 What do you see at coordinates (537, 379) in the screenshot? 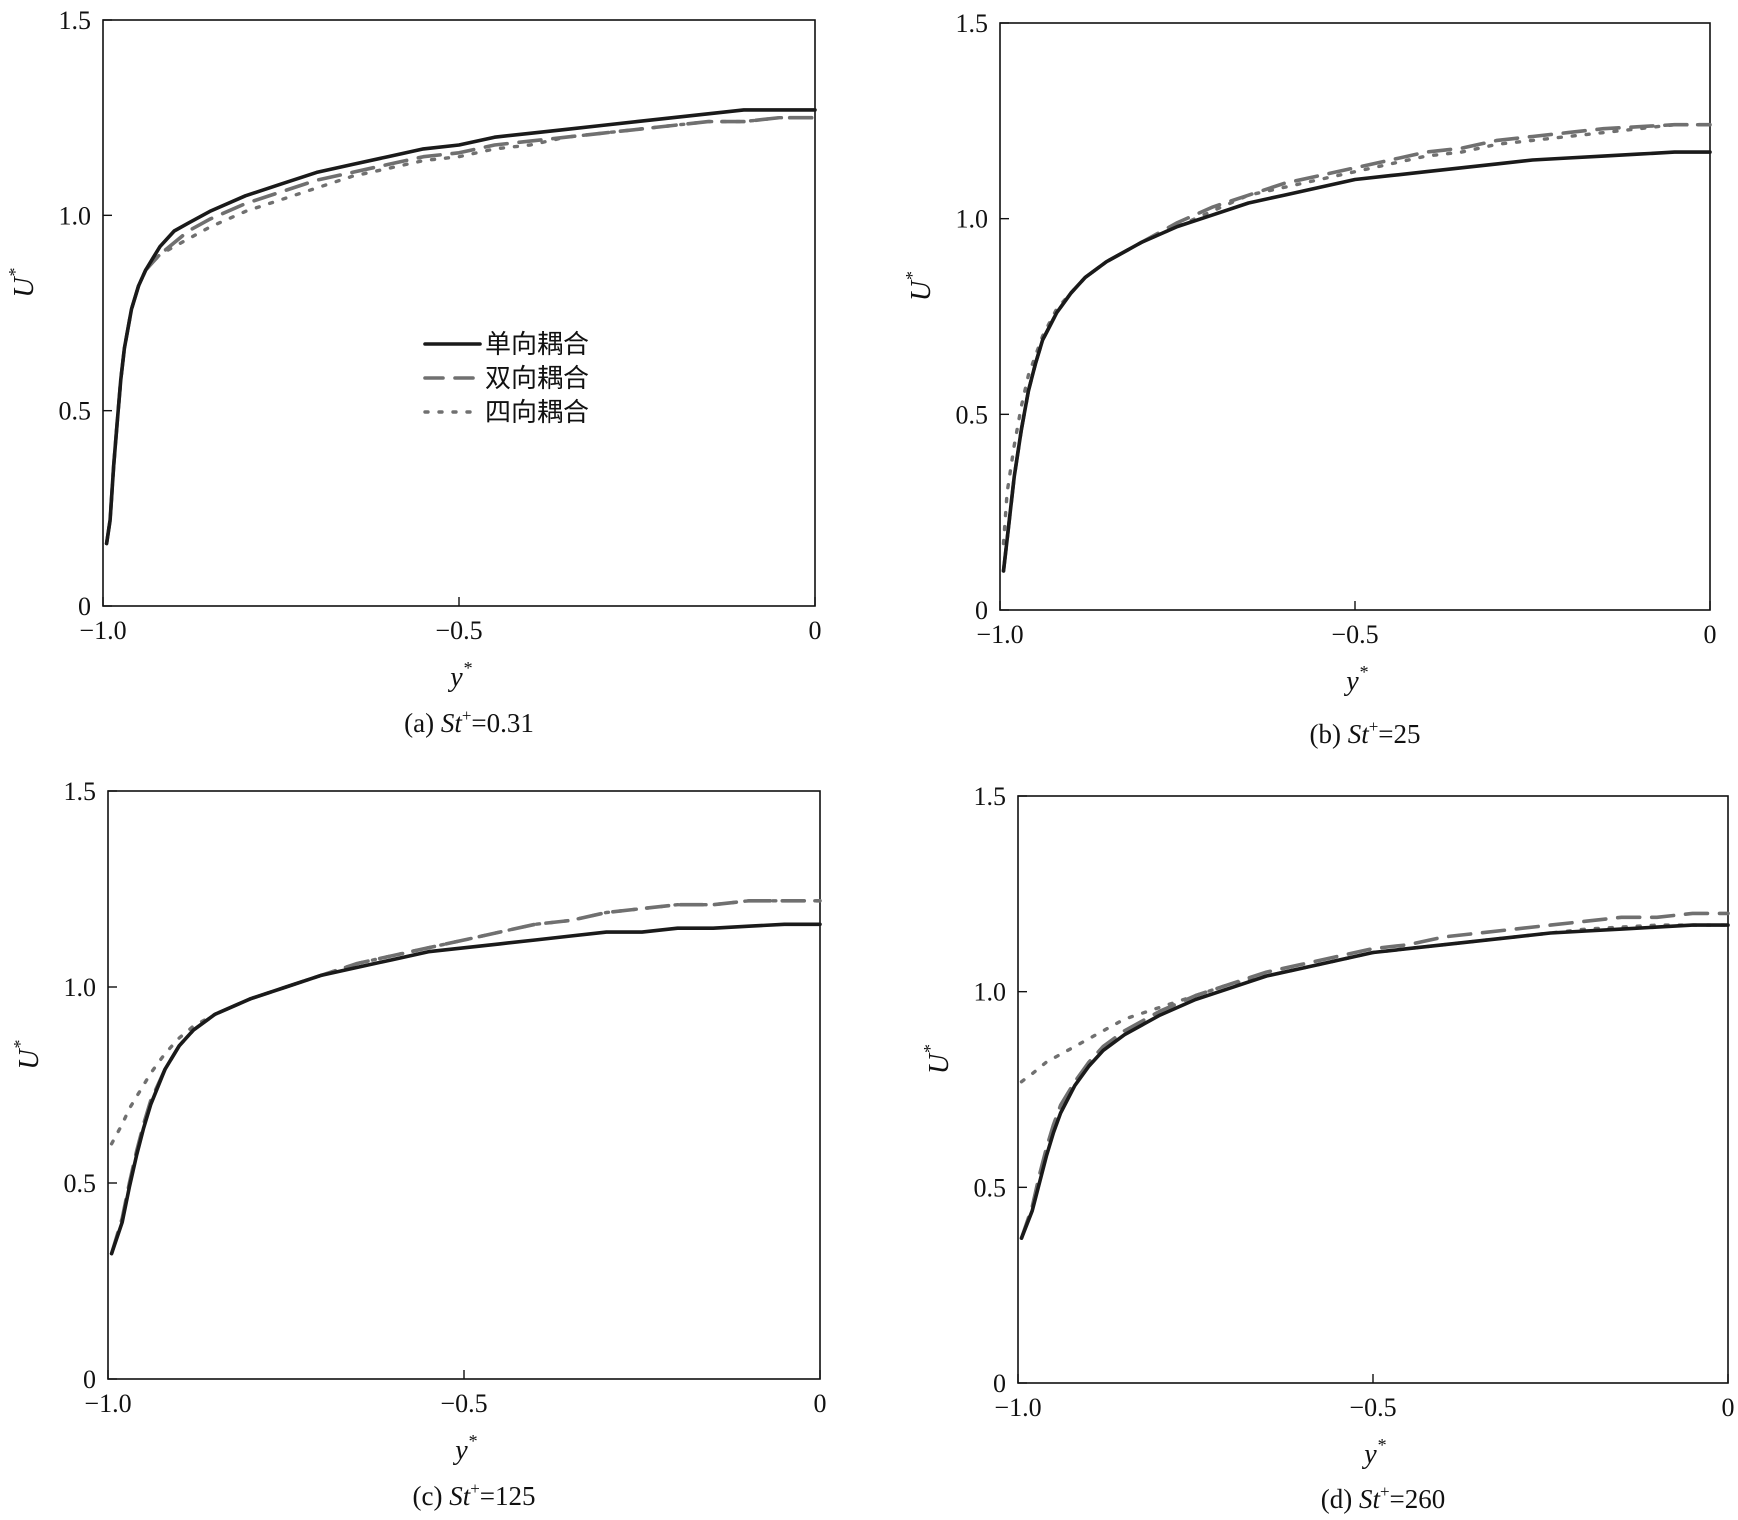
I see `legend-label: 双向耦合` at bounding box center [537, 379].